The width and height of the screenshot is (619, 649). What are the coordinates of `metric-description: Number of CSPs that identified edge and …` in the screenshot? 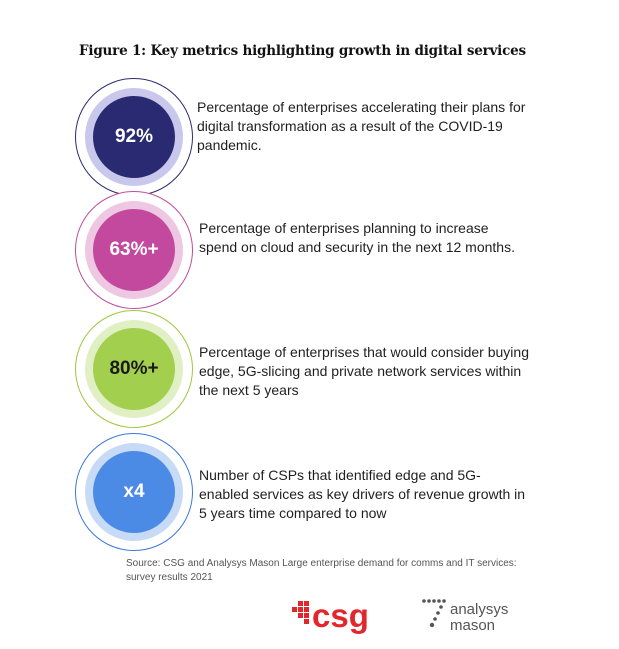 It's located at (362, 494).